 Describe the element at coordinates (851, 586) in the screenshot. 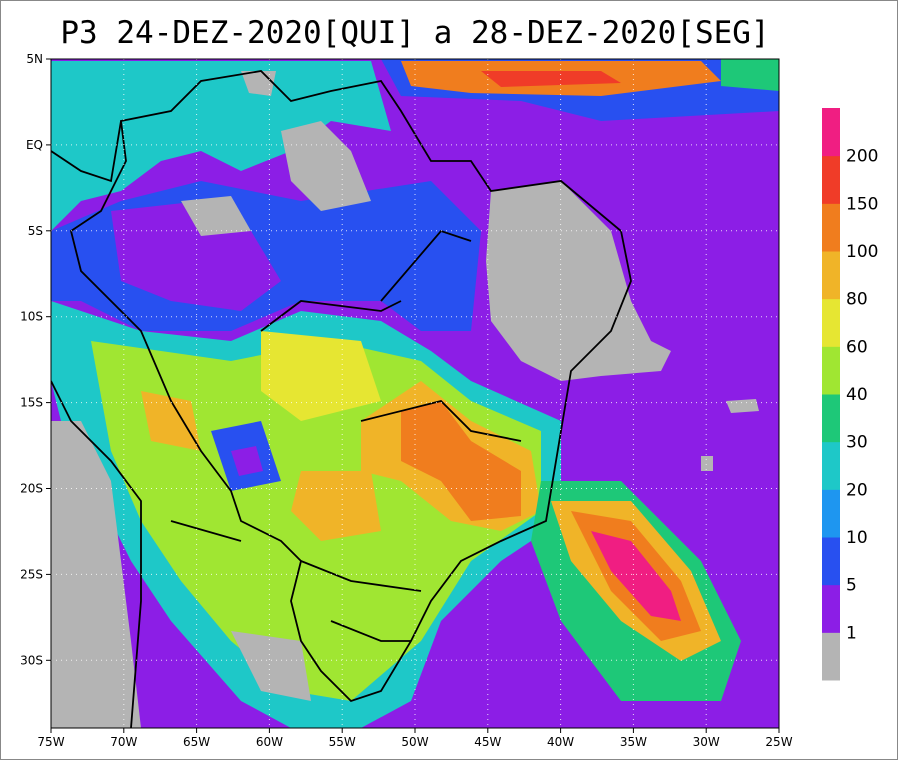

I see `colorbar-label: 5` at that location.